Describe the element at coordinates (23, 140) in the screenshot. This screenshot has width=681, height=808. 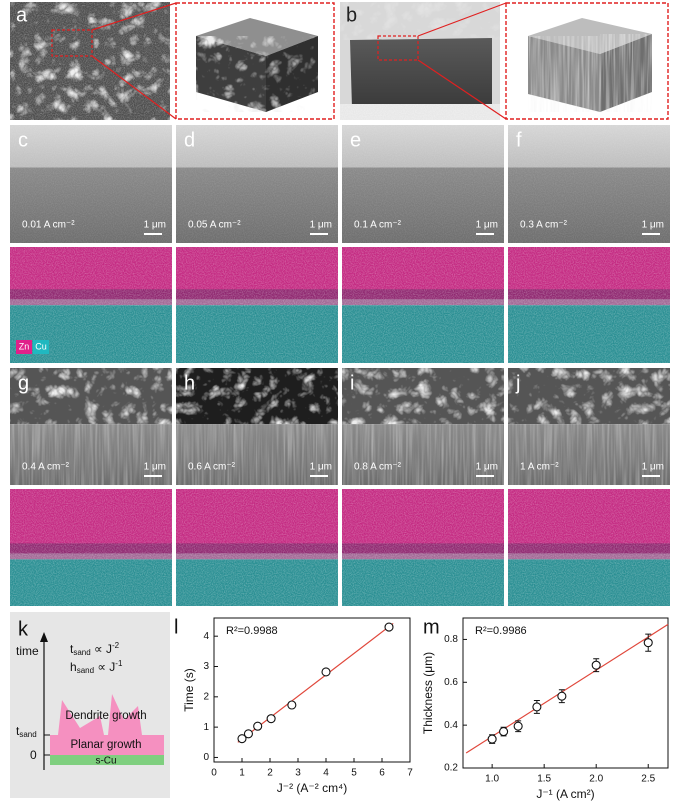
I see `panel-label: c` at that location.